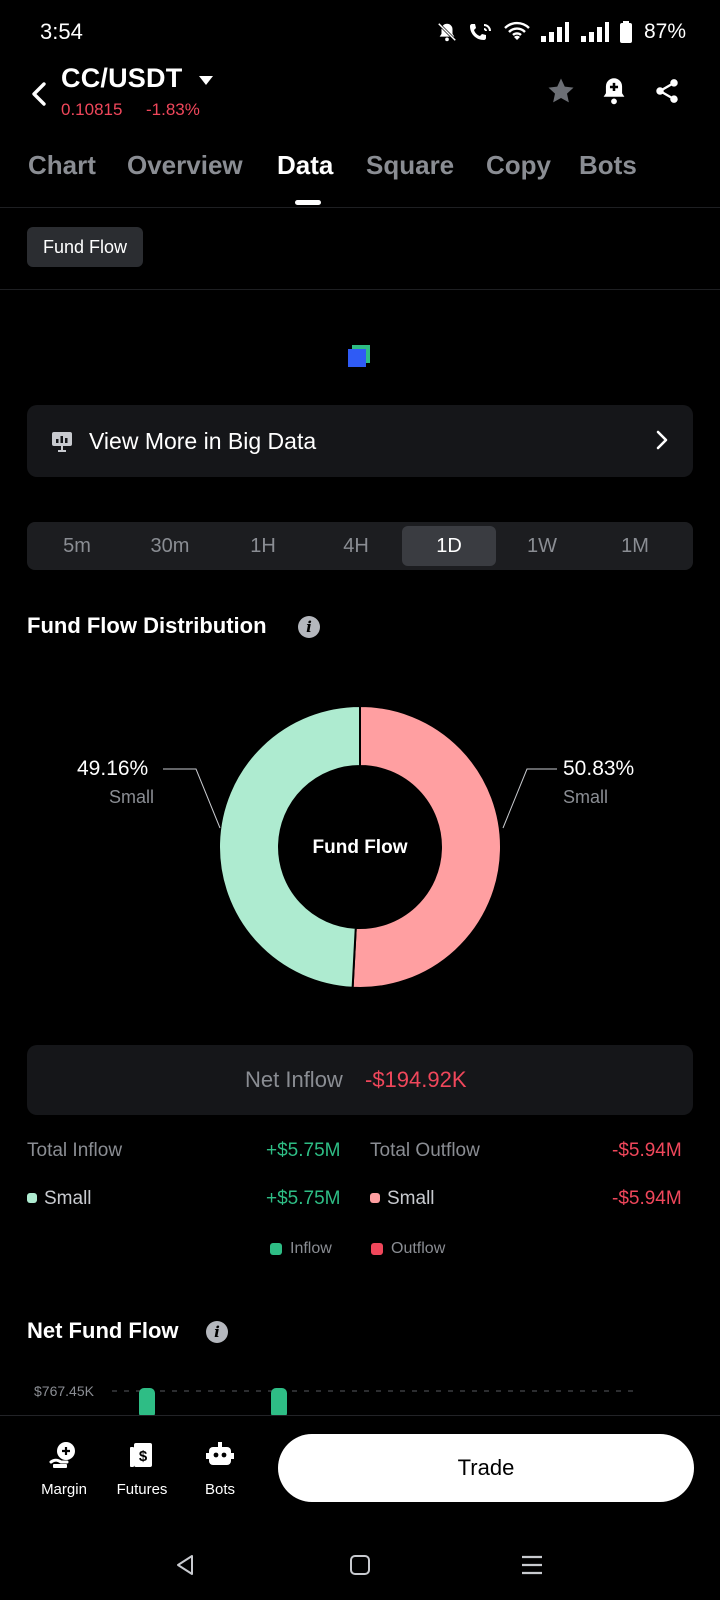 Image resolution: width=720 pixels, height=1600 pixels. I want to click on chevron-left-icon, so click(39, 94).